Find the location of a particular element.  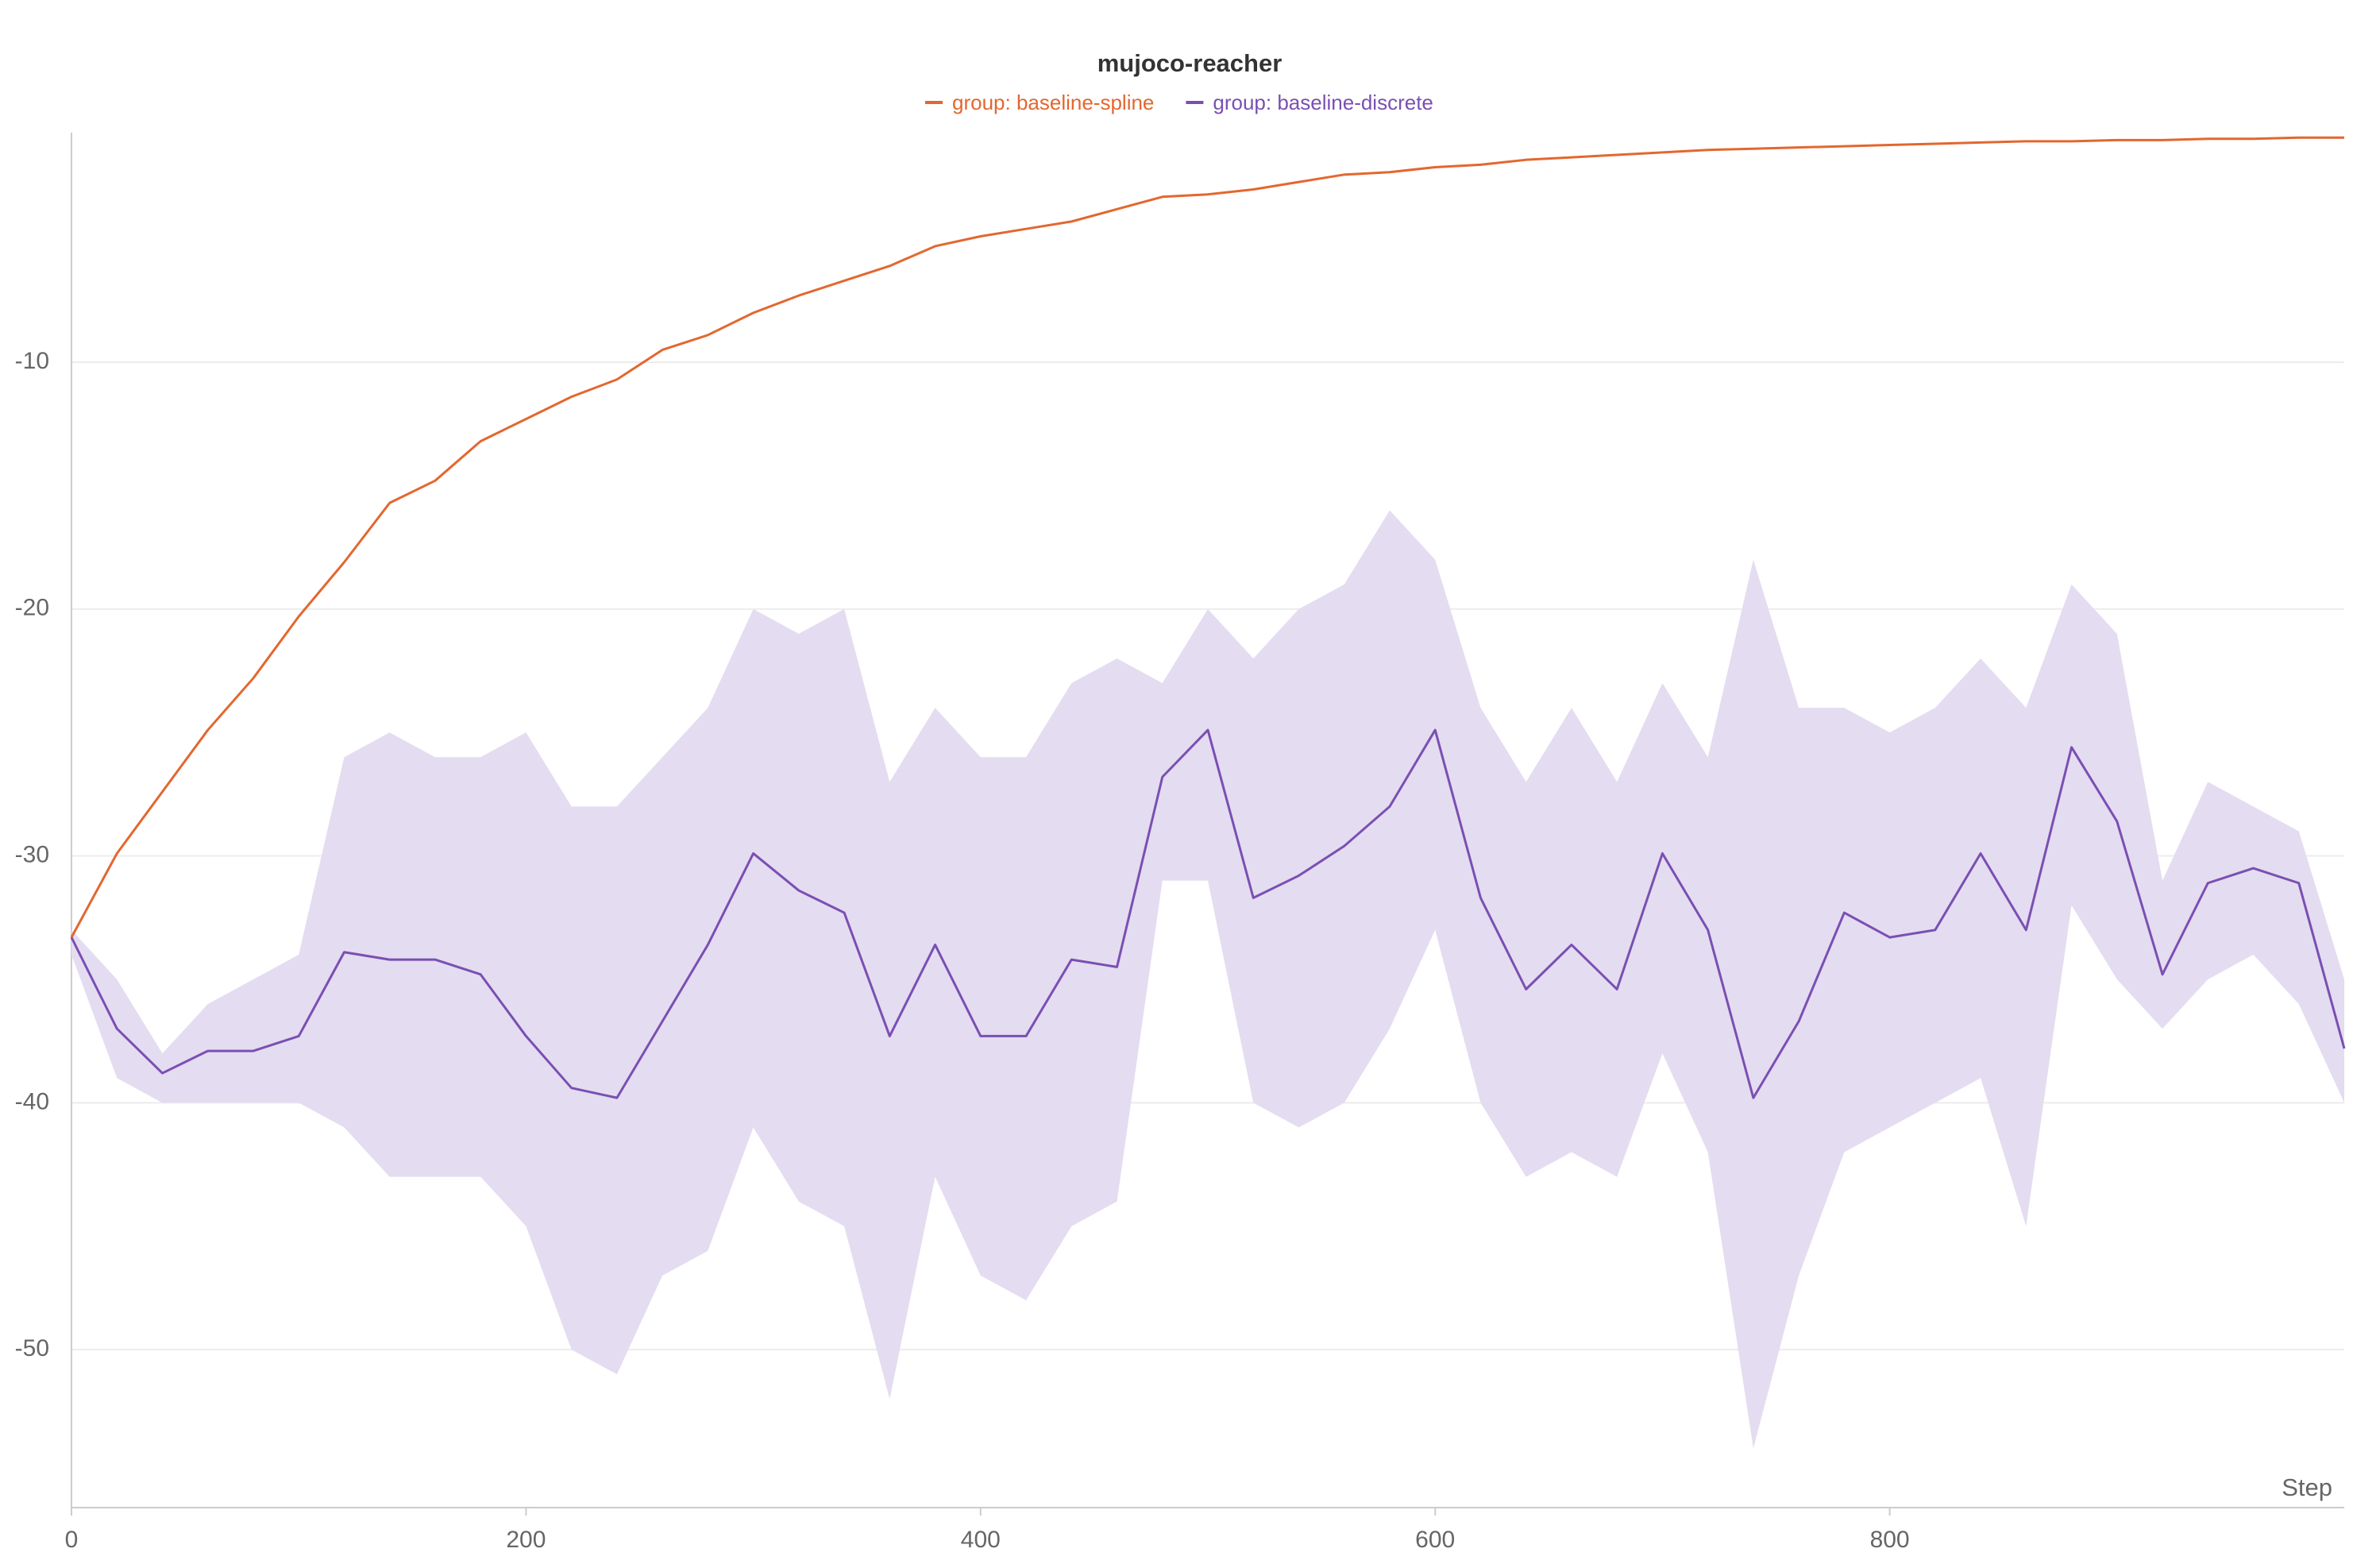

chart-title: mujoco-reacher is located at coordinates (1190, 63).